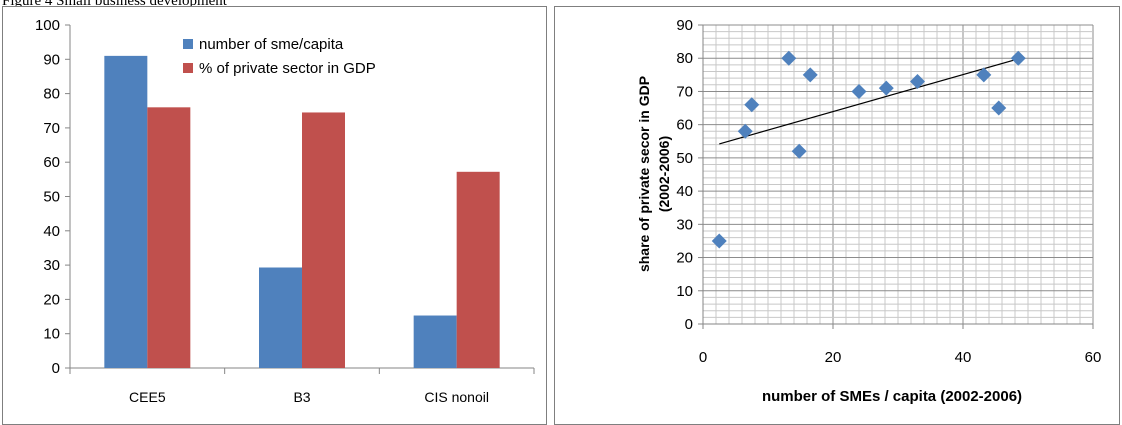 The width and height of the screenshot is (1122, 425). I want to click on legend-label: % of private sector in GDP, so click(287, 68).